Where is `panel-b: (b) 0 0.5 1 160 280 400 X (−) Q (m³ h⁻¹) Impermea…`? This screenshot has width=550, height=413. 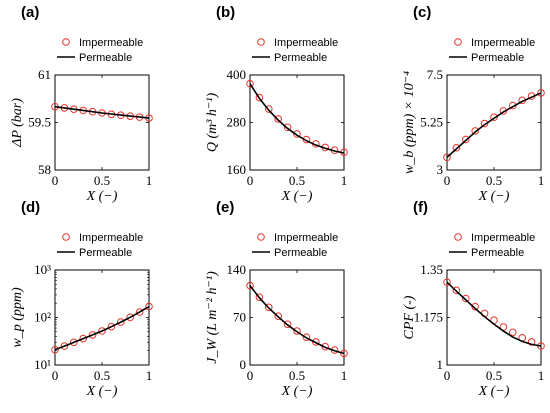 panel-b: (b) 0 0.5 1 160 280 400 X (−) Q (m³ h⁻¹) Impermea… is located at coordinates (276, 104).